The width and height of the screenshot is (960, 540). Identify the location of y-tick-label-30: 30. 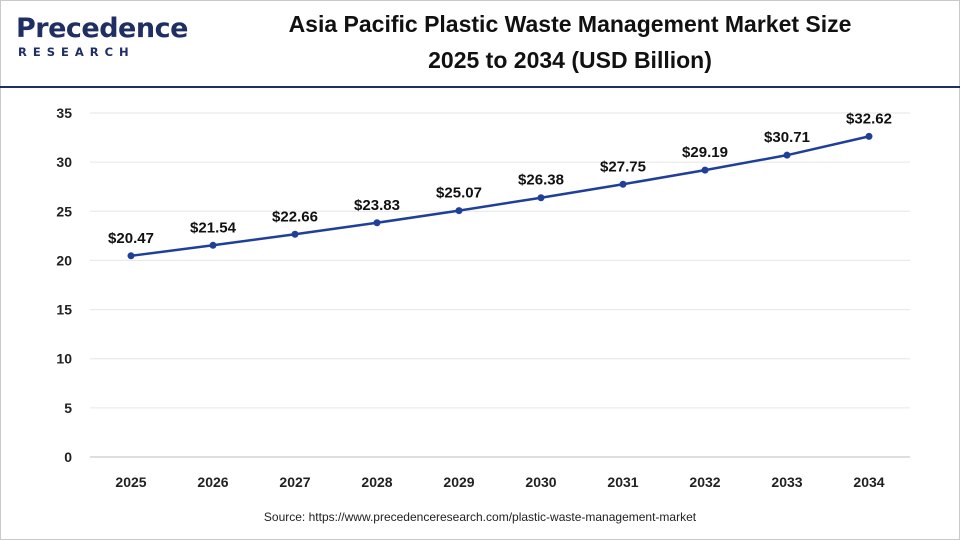
(64, 162).